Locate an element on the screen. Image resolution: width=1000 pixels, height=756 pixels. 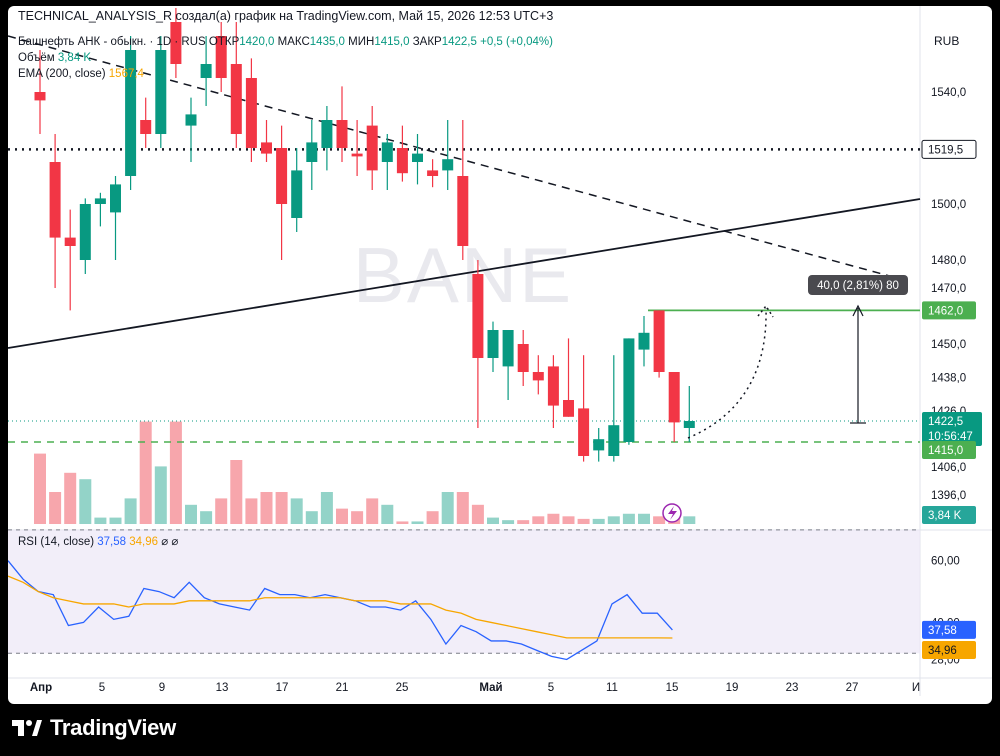
volume-label: Объём is located at coordinates (36, 58).